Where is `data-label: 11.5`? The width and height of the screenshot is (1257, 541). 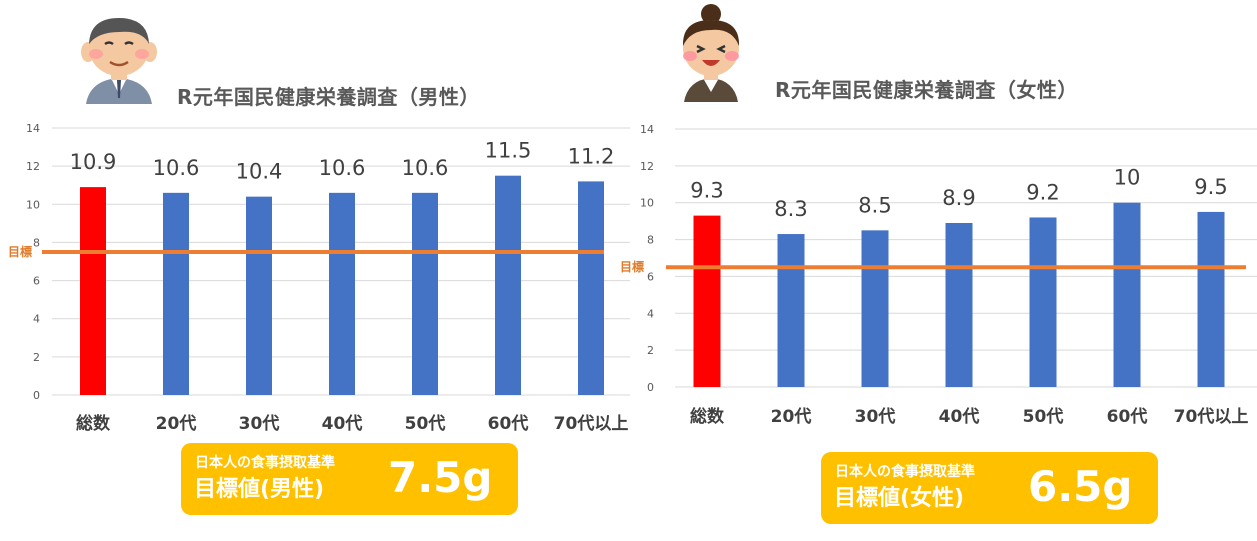
data-label: 11.5 is located at coordinates (508, 151).